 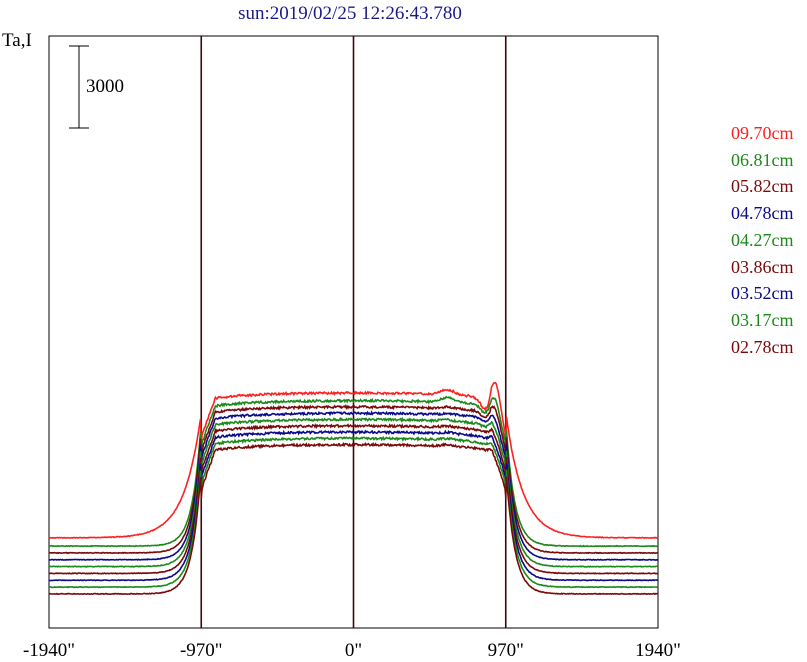 I want to click on legend-item: 02.78cm, so click(x=762, y=346).